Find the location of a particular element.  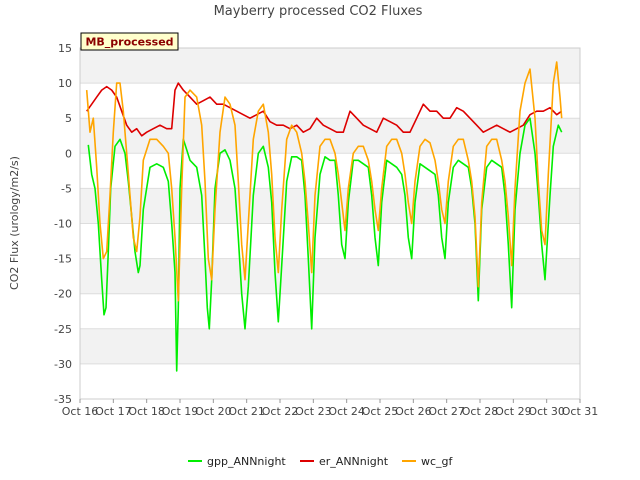

y-tick-label: -35 is located at coordinates (63, 399).